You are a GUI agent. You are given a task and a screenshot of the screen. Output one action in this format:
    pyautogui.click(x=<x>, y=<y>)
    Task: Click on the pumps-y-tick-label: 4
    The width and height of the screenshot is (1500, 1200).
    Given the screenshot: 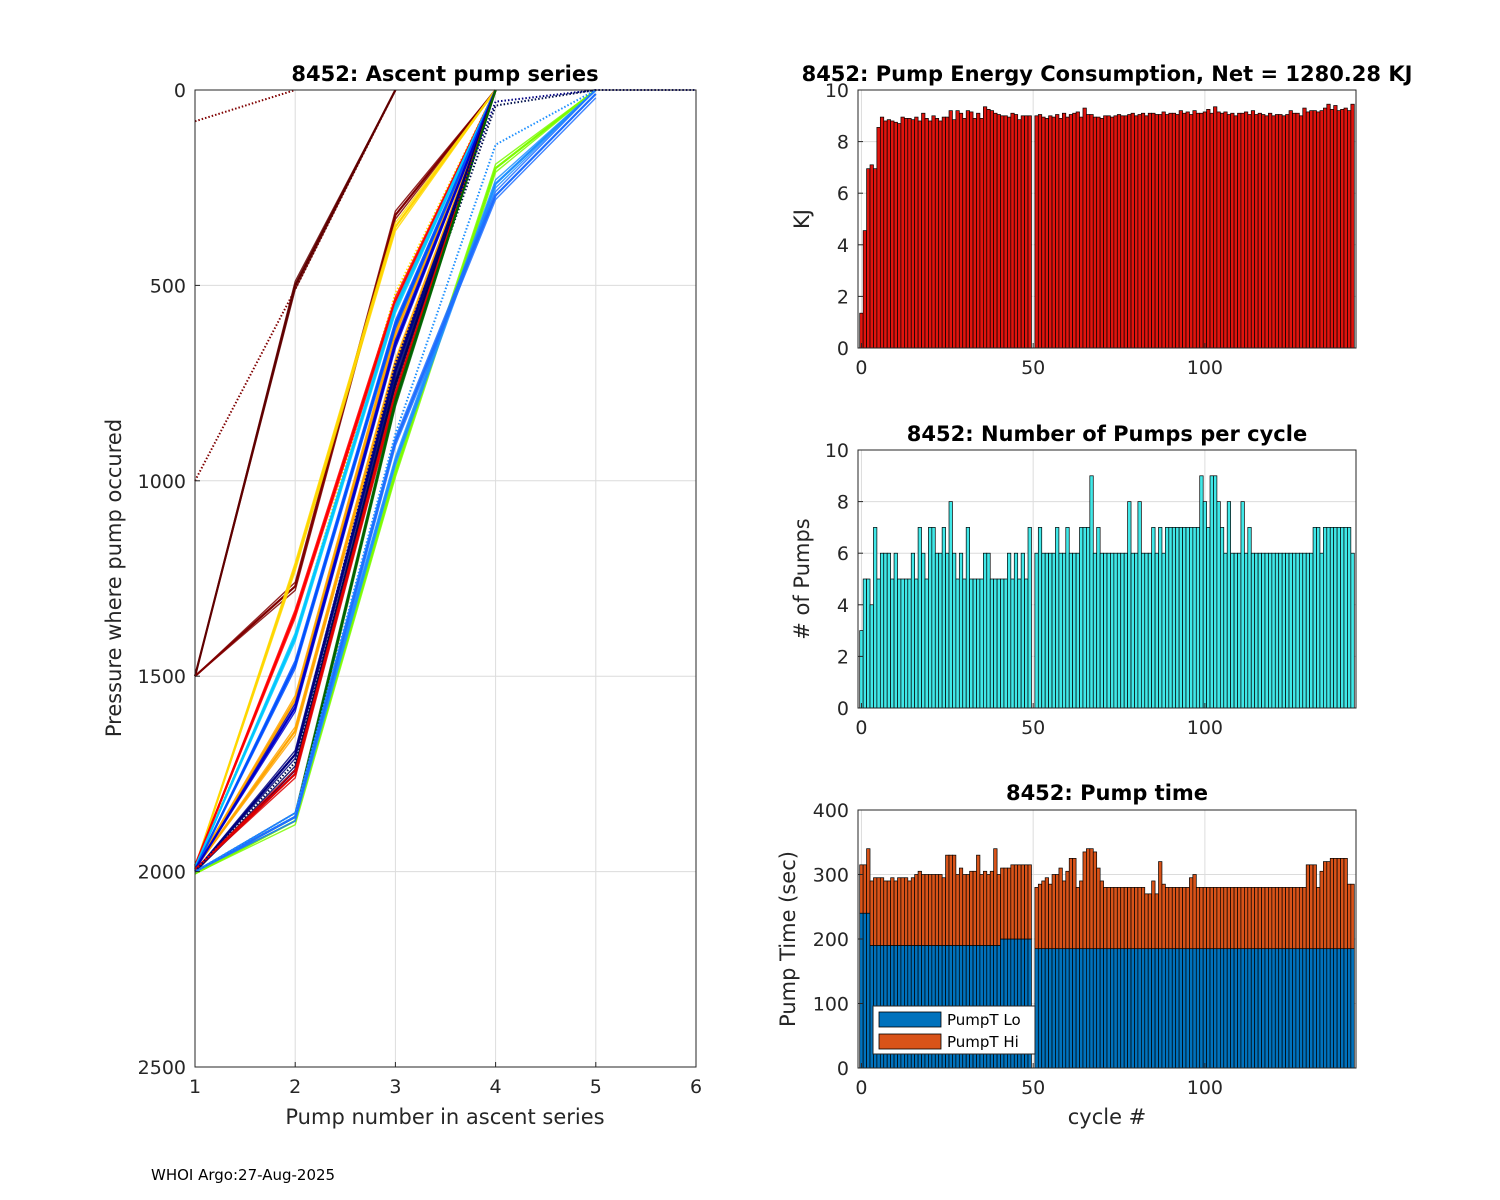 What is the action you would take?
    pyautogui.click(x=843, y=606)
    